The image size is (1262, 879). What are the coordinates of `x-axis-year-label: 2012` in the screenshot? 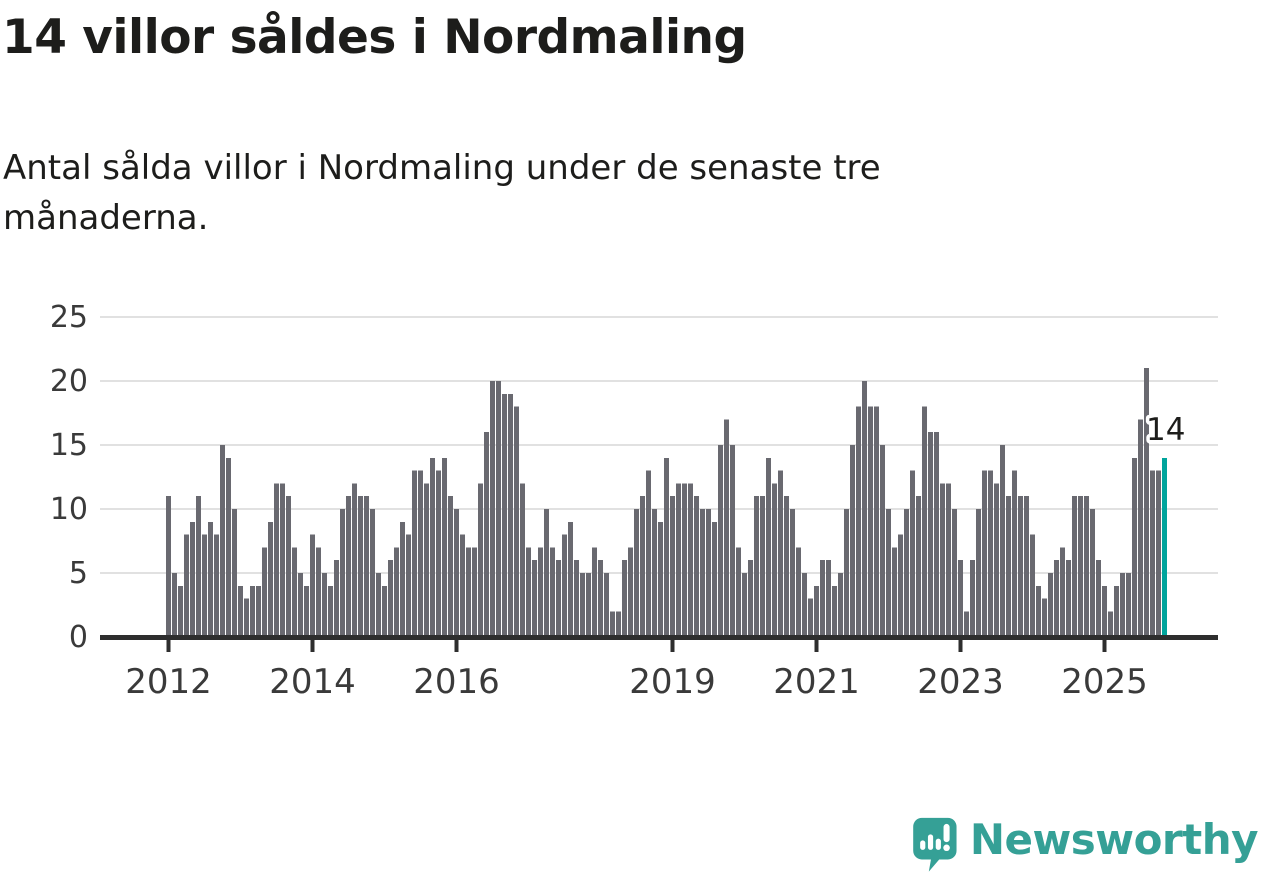 It's located at (168, 682).